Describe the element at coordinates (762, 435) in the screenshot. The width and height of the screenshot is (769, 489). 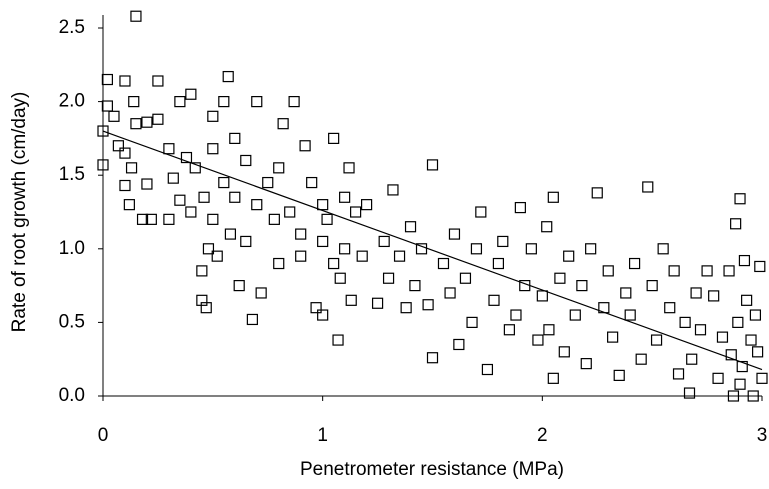
I see `x-tick-label: 3` at that location.